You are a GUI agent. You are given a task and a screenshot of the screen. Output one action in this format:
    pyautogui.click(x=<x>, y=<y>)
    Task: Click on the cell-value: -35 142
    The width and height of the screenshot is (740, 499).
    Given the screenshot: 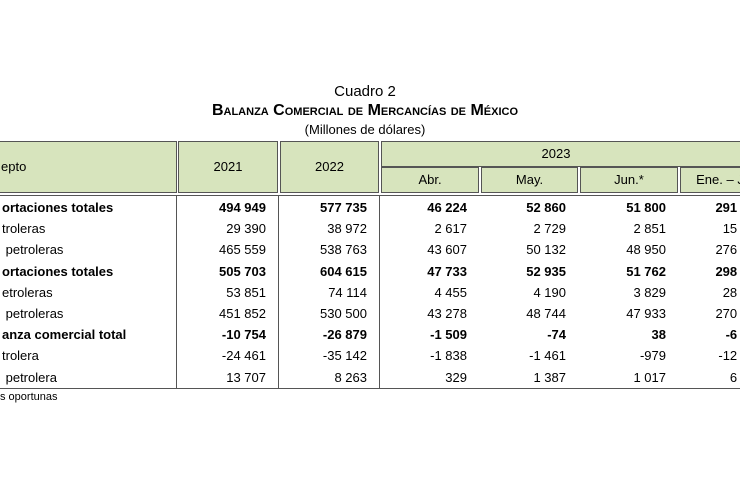 What is the action you would take?
    pyautogui.click(x=344, y=356)
    